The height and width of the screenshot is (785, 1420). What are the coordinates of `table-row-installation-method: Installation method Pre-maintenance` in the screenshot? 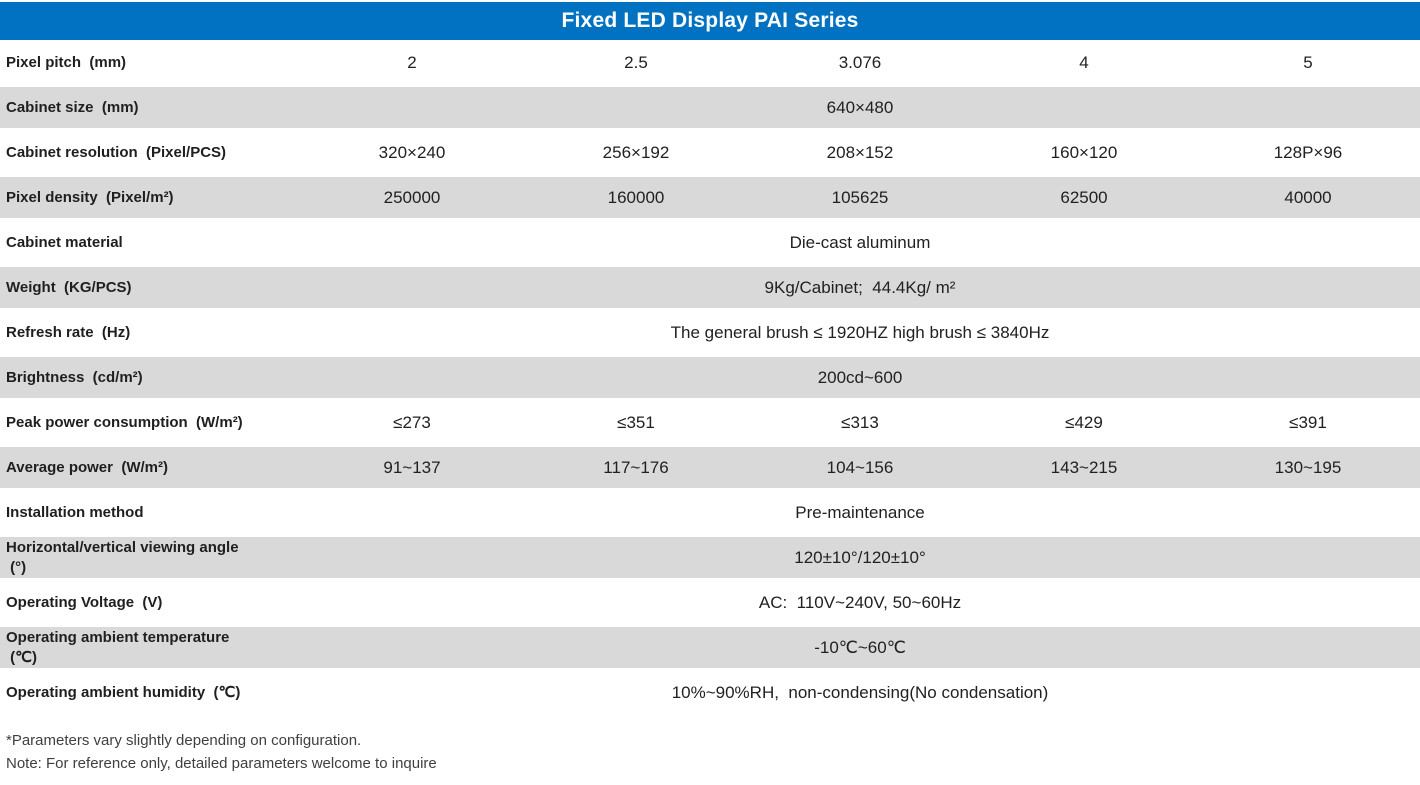 It's located at (710, 512).